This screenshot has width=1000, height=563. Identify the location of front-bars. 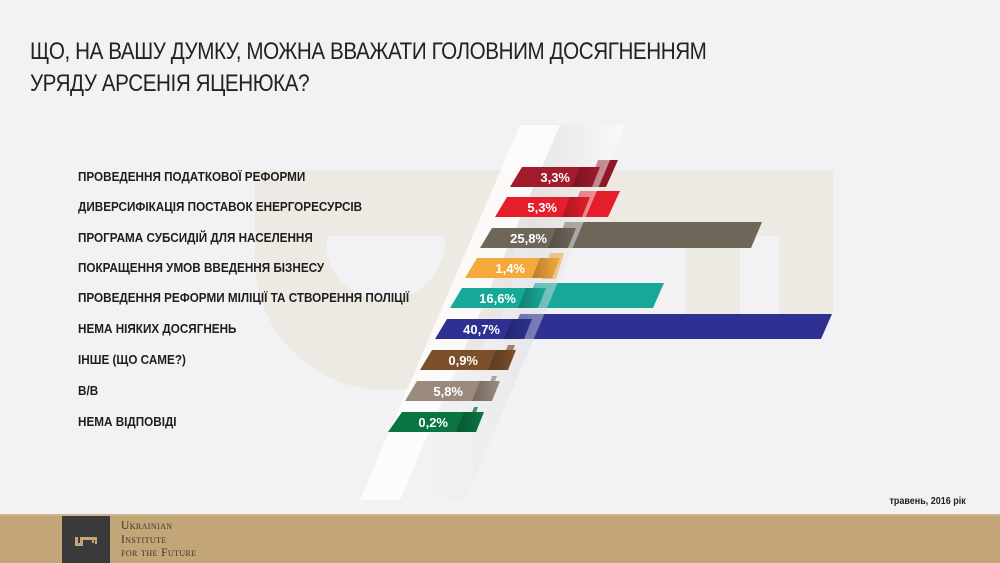
(494, 299).